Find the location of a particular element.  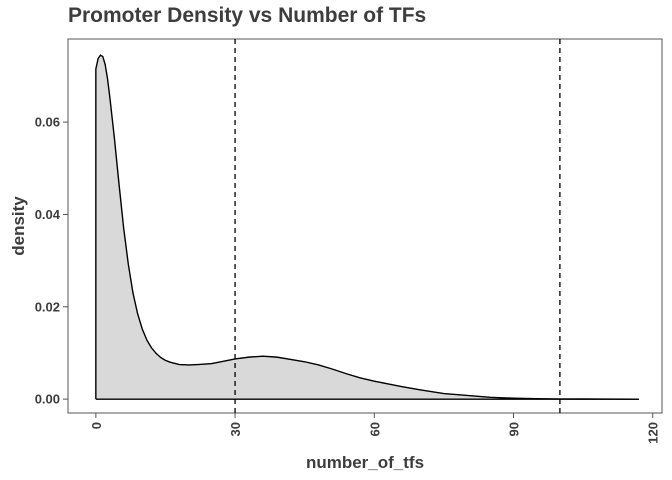

y-tick-label: 0.00 is located at coordinates (47, 399).